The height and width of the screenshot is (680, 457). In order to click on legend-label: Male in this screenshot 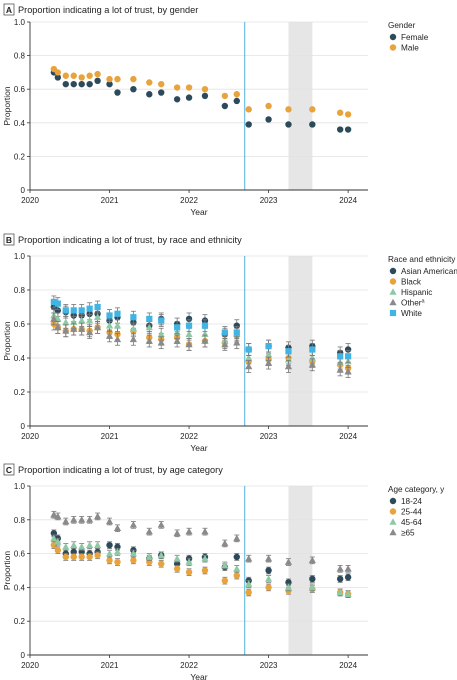, I will do `click(410, 48)`.